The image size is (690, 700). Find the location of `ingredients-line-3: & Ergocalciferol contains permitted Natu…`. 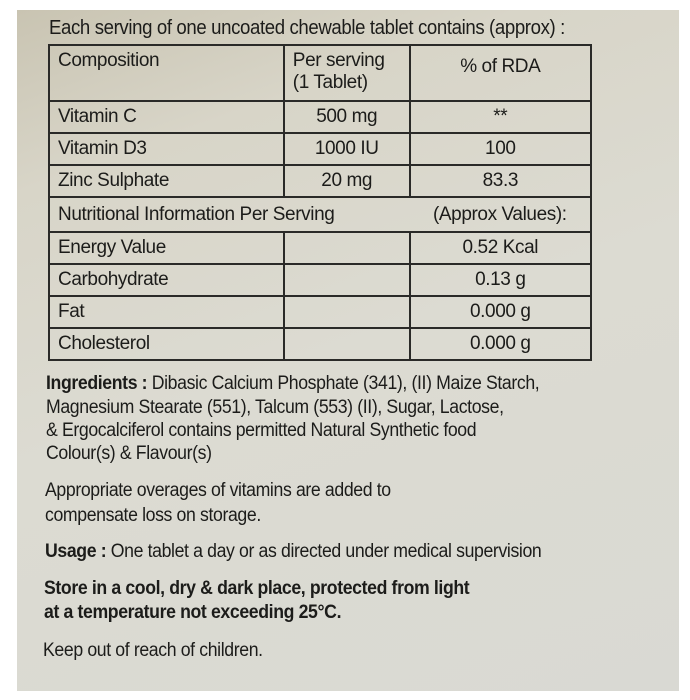

ingredients-line-3: & Ergocalciferol contains permitted Natu… is located at coordinates (261, 430).